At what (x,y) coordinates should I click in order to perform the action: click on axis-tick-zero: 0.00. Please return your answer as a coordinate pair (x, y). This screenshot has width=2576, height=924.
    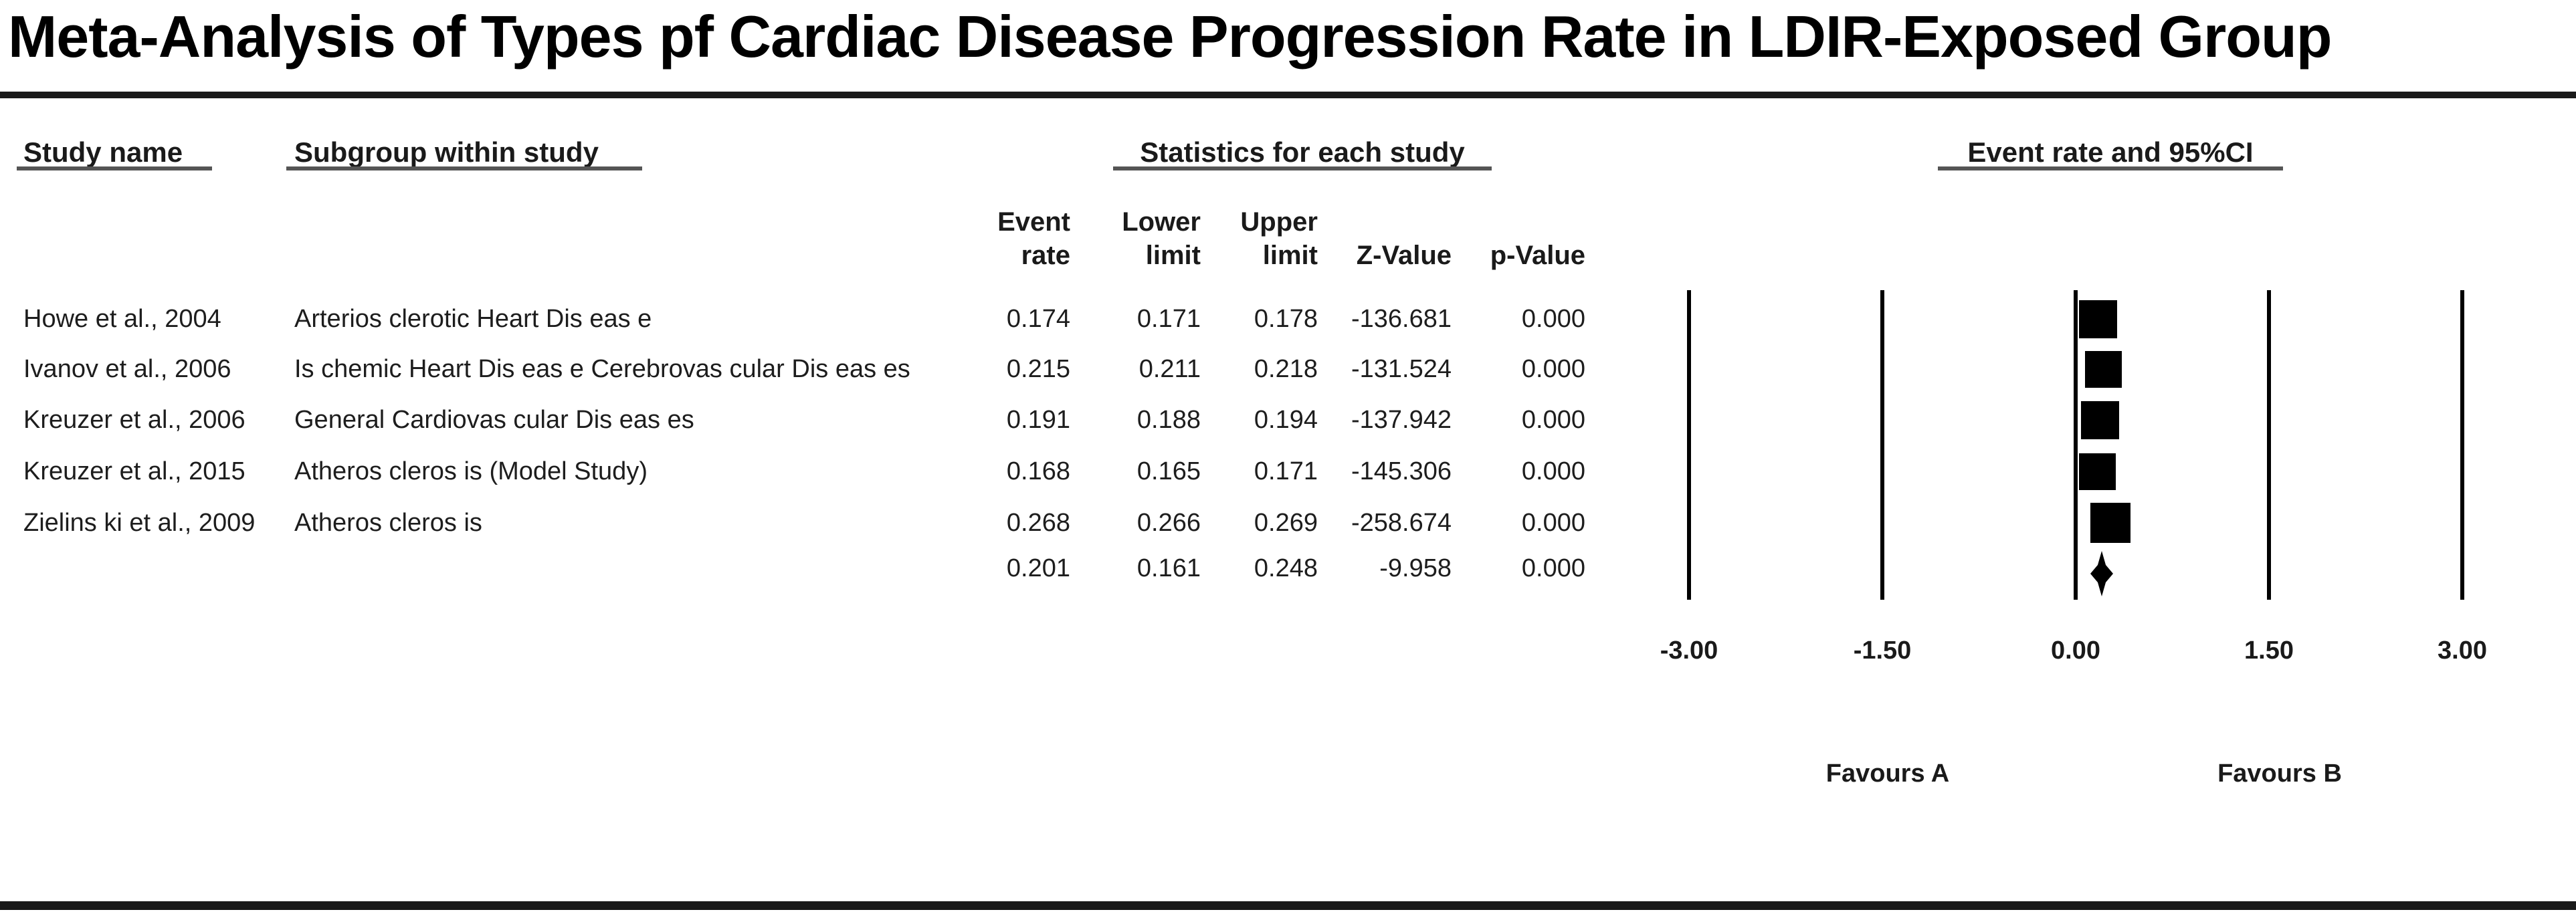
    Looking at the image, I should click on (2075, 651).